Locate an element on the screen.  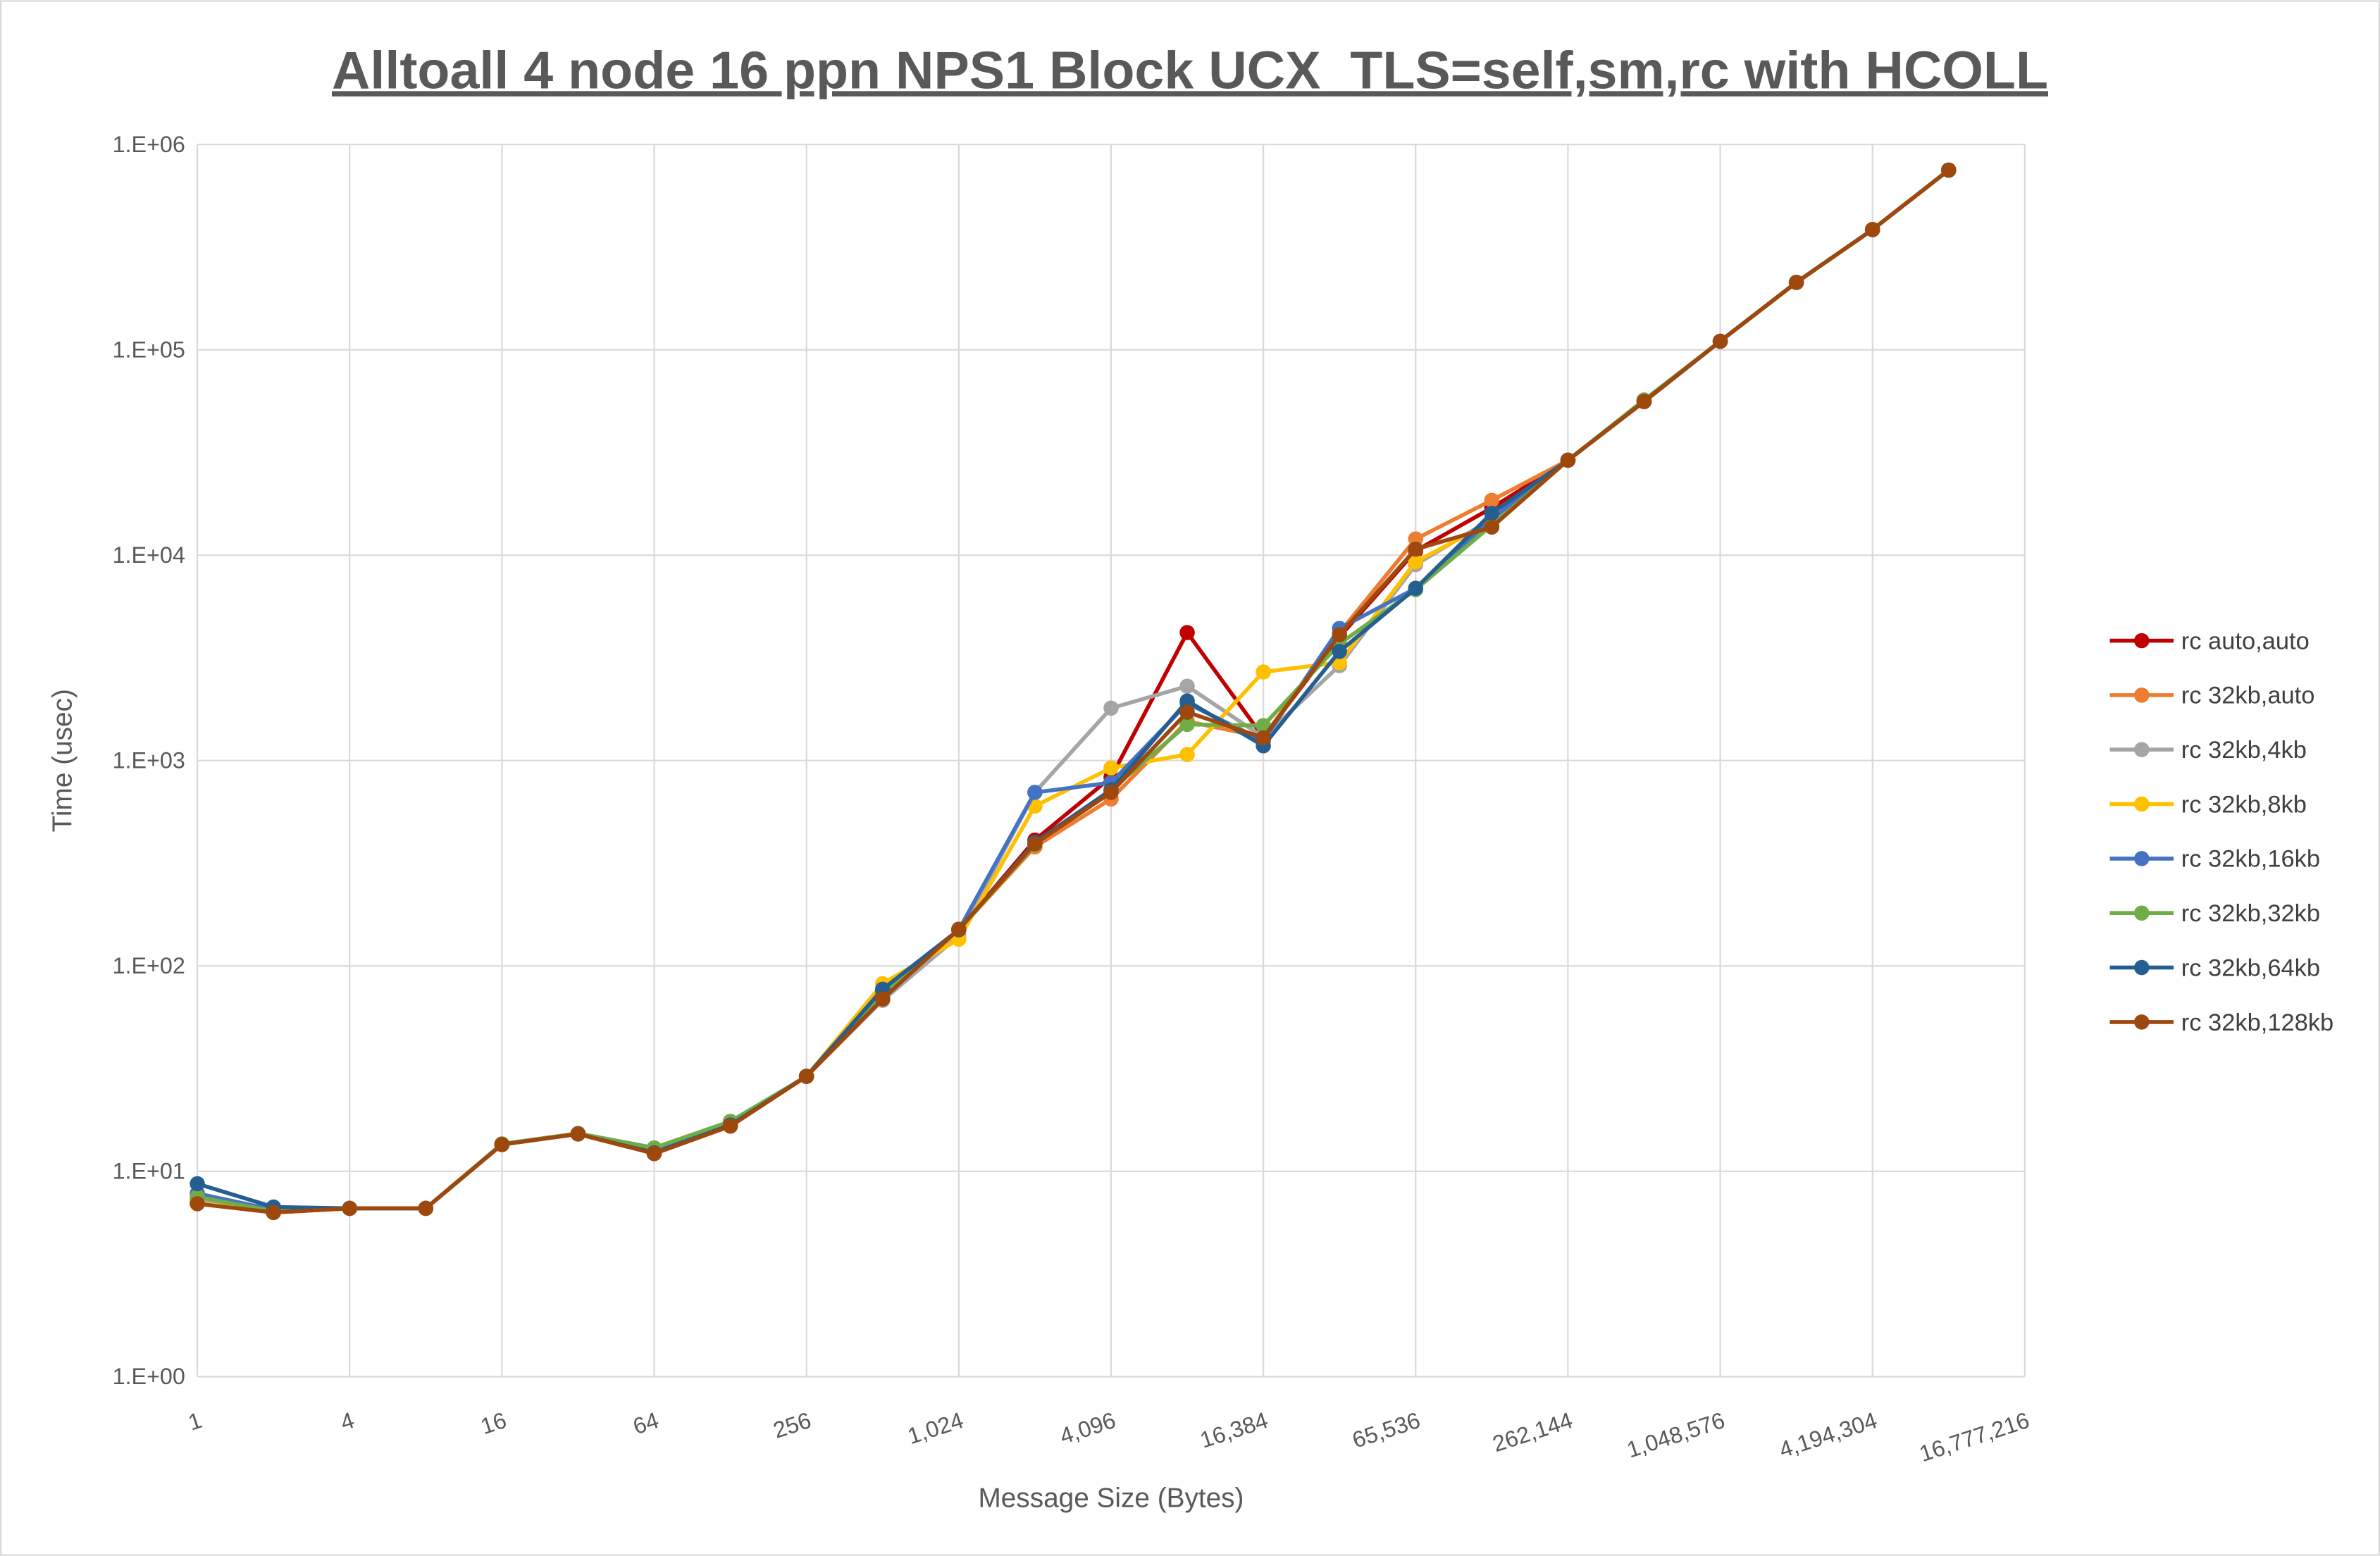
legend-item: rc 32kb,16kb is located at coordinates (2214, 859).